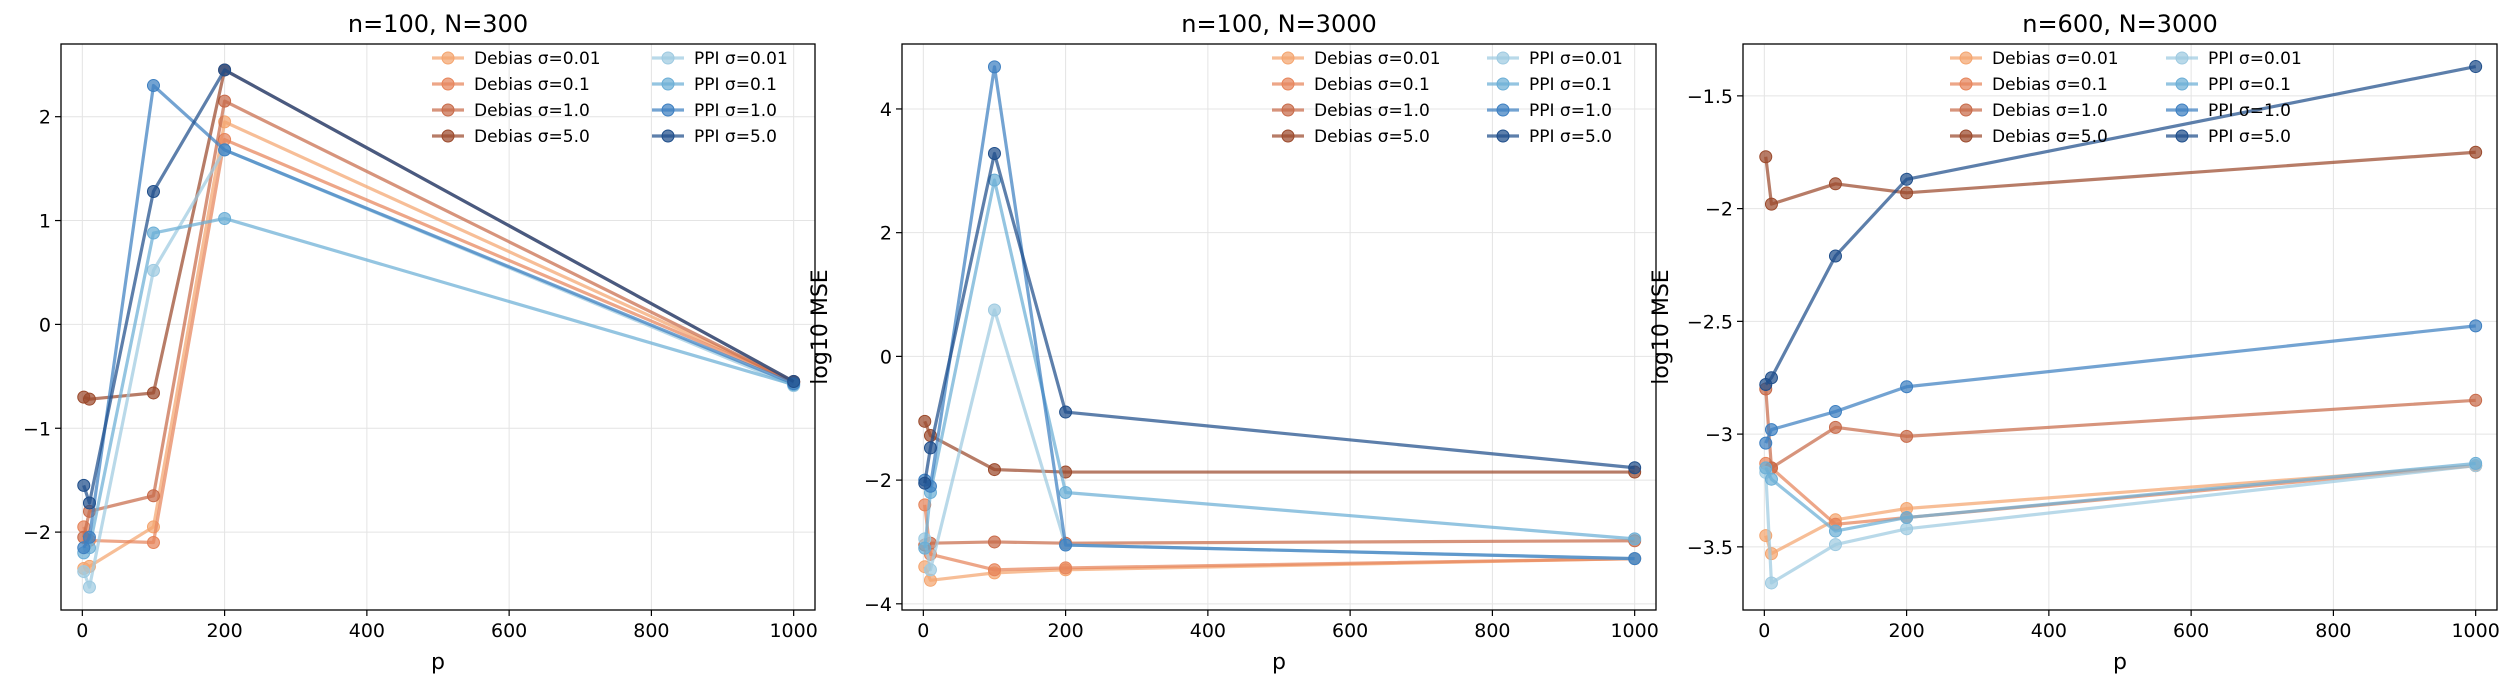 The width and height of the screenshot is (2506, 685). What do you see at coordinates (1570, 85) in the screenshot?
I see `legend-label: PPI σ=0.1` at bounding box center [1570, 85].